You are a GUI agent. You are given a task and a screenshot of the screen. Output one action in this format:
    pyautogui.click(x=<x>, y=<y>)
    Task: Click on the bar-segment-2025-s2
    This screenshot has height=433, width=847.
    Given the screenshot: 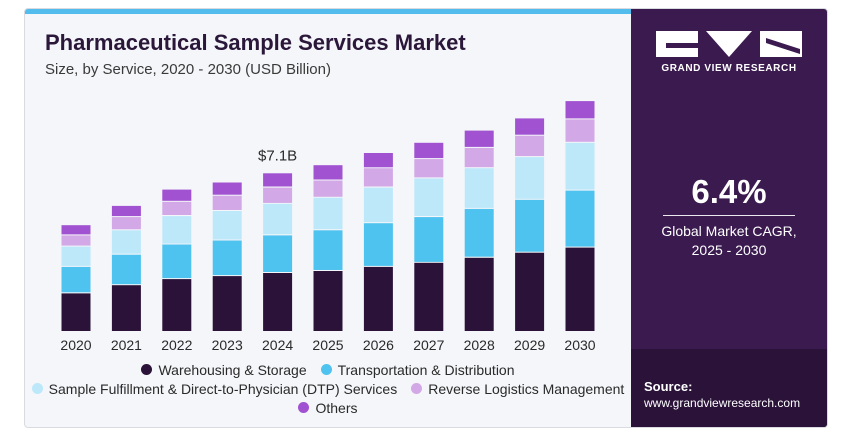 What is the action you would take?
    pyautogui.click(x=328, y=213)
    